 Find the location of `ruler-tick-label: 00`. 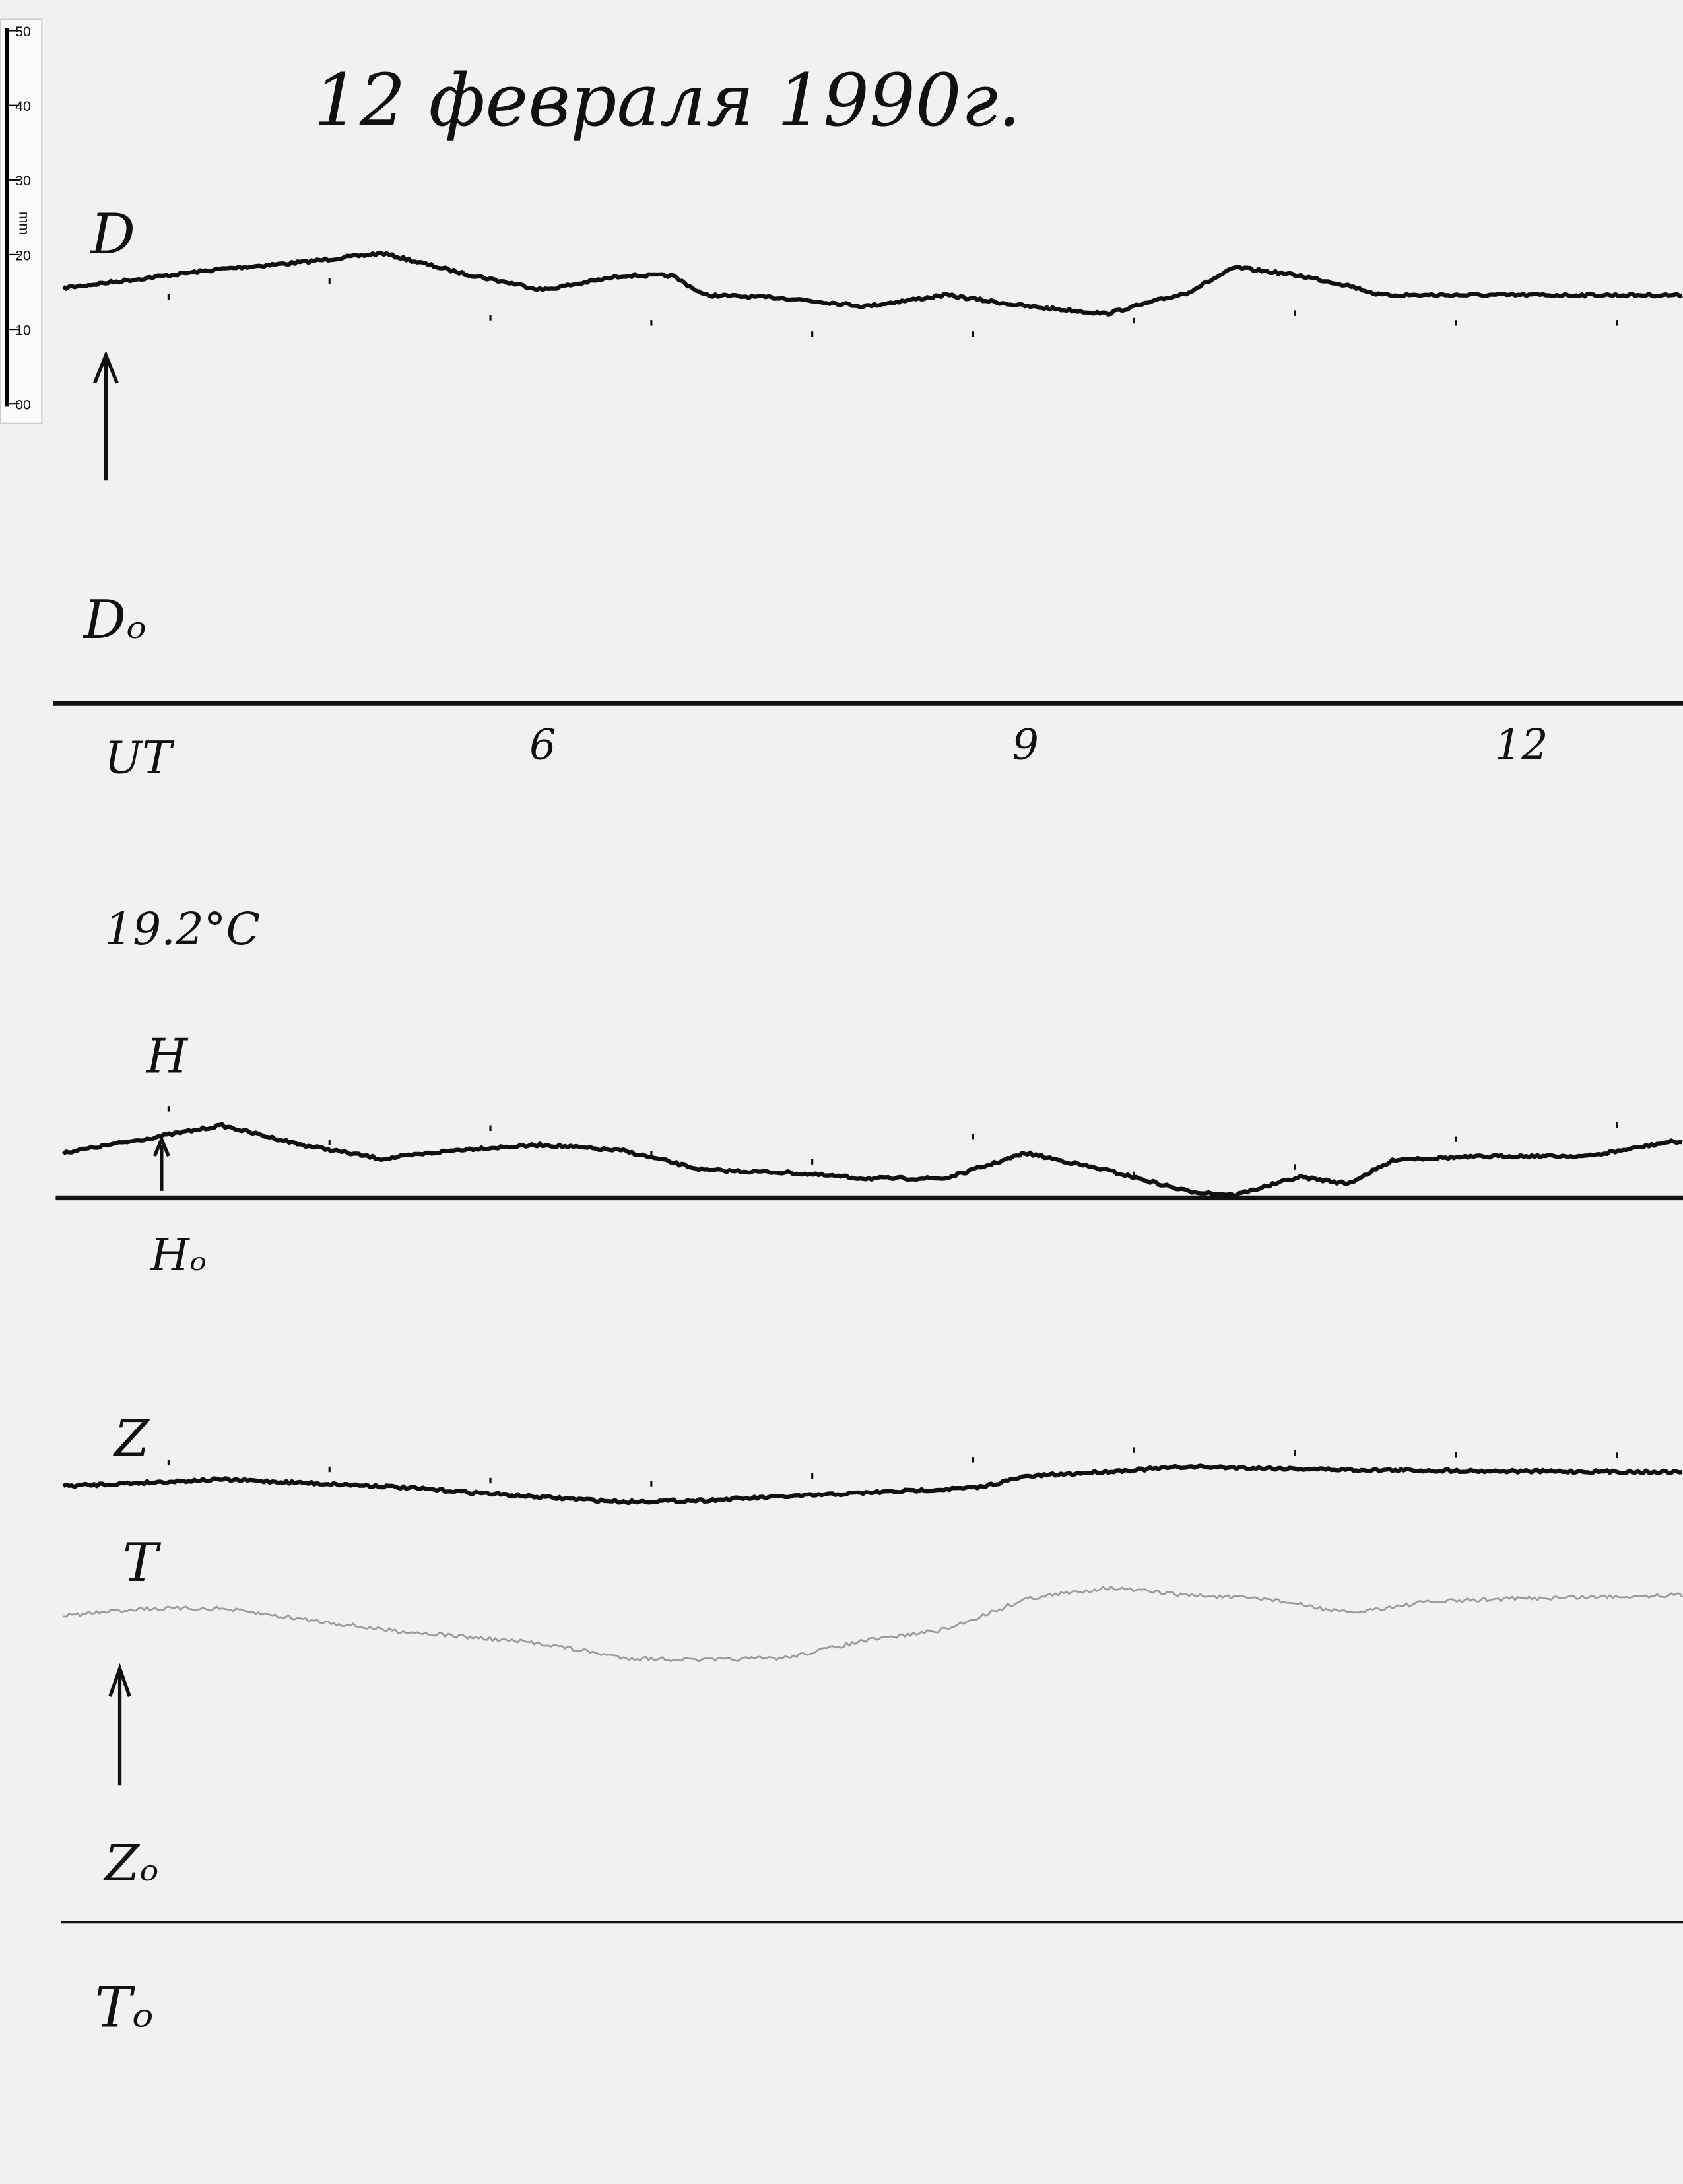

ruler-tick-label: 00 is located at coordinates (23, 405).